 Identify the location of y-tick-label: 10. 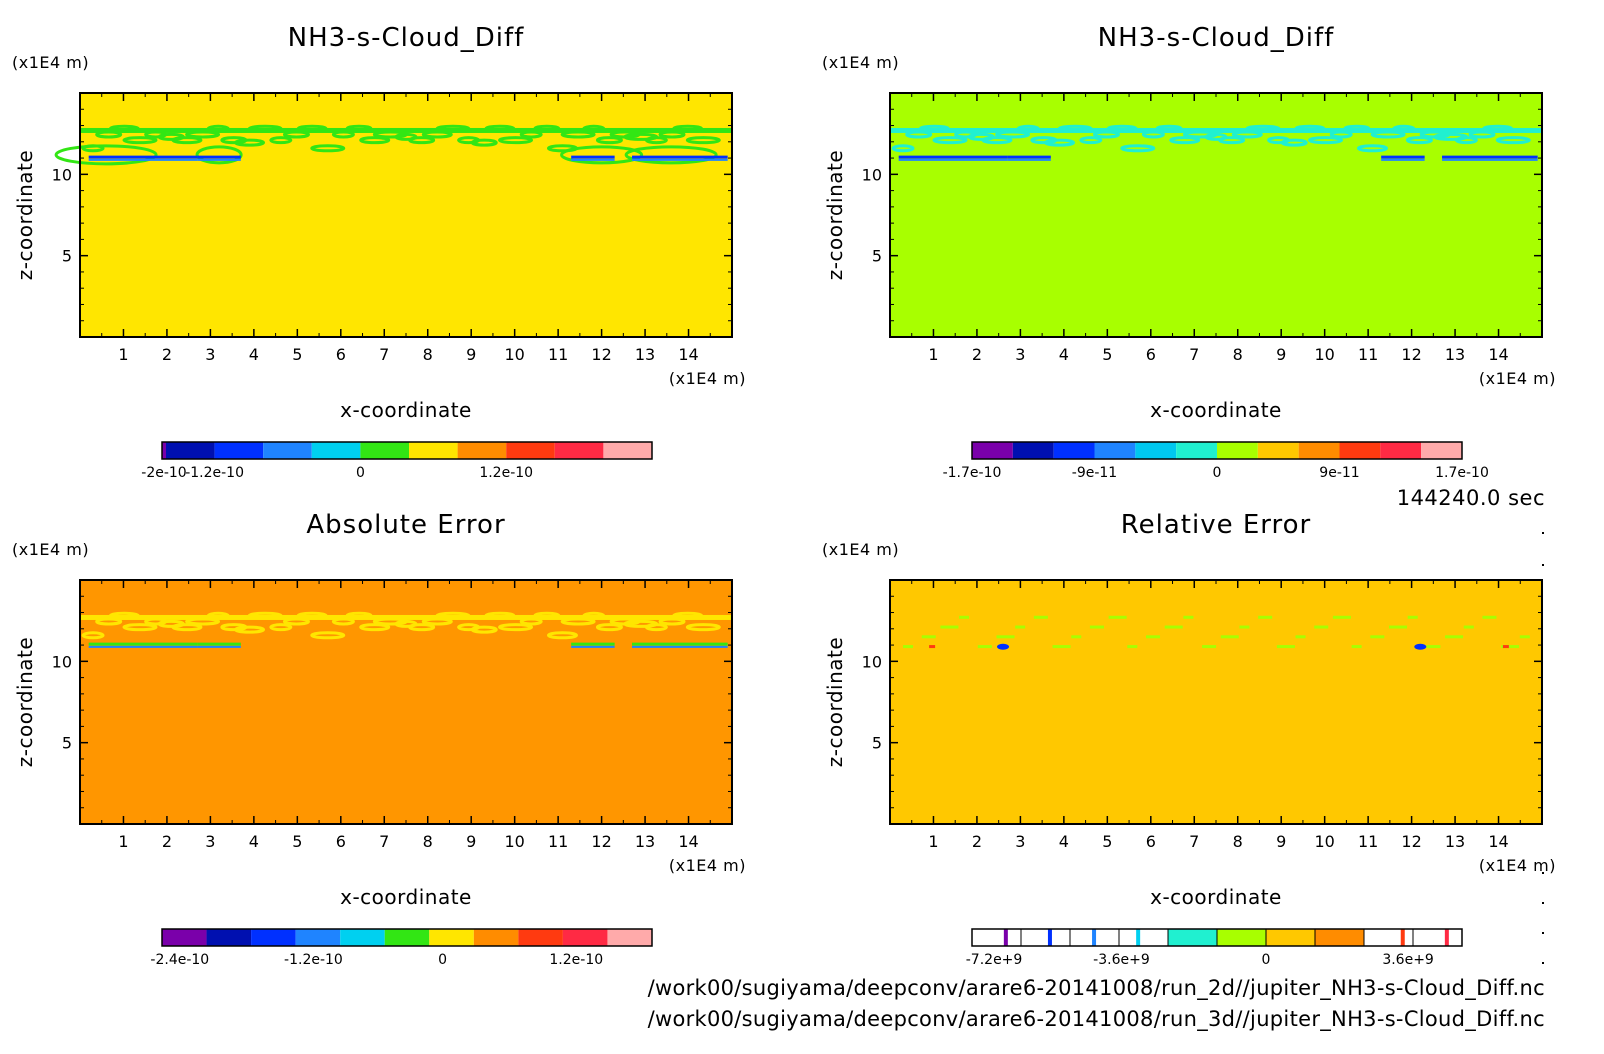
(62, 661).